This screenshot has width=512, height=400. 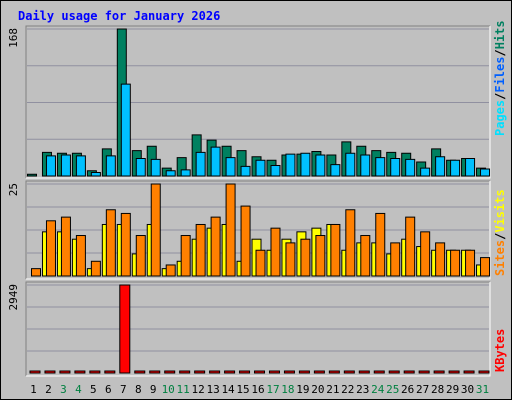 I want to click on x-tick-label: 15, so click(x=242, y=389).